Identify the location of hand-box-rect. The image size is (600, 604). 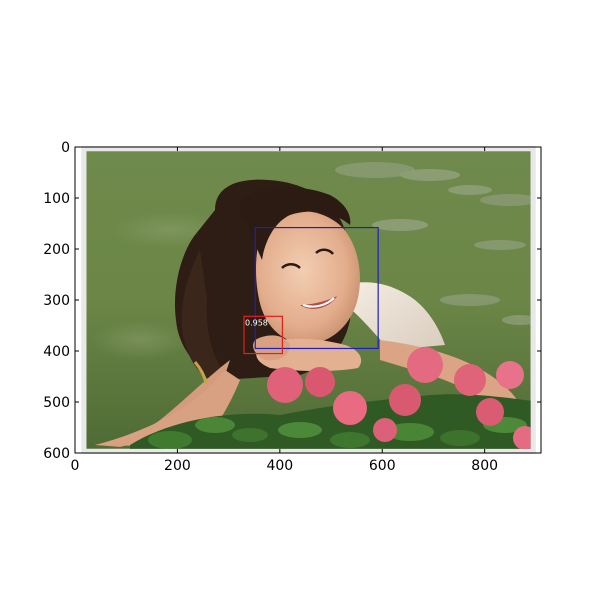
(263, 335).